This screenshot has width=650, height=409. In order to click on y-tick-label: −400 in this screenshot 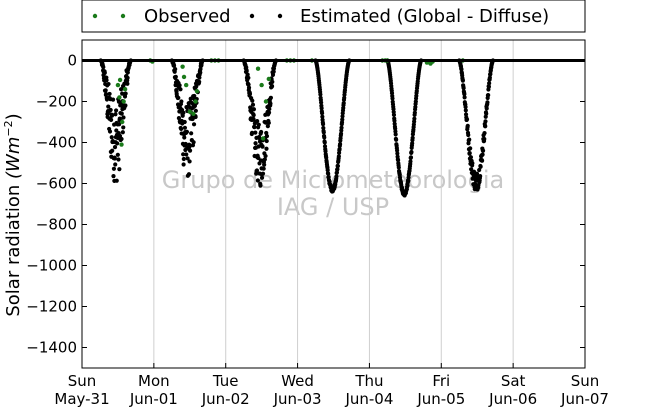, I will do `click(56, 143)`.